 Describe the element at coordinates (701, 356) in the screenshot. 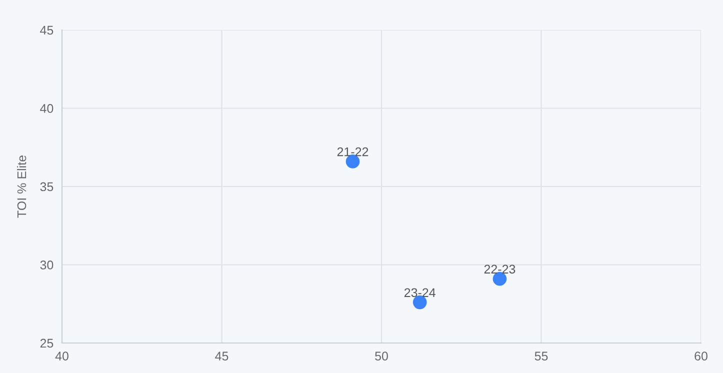

I see `x-tick-label: 60` at that location.